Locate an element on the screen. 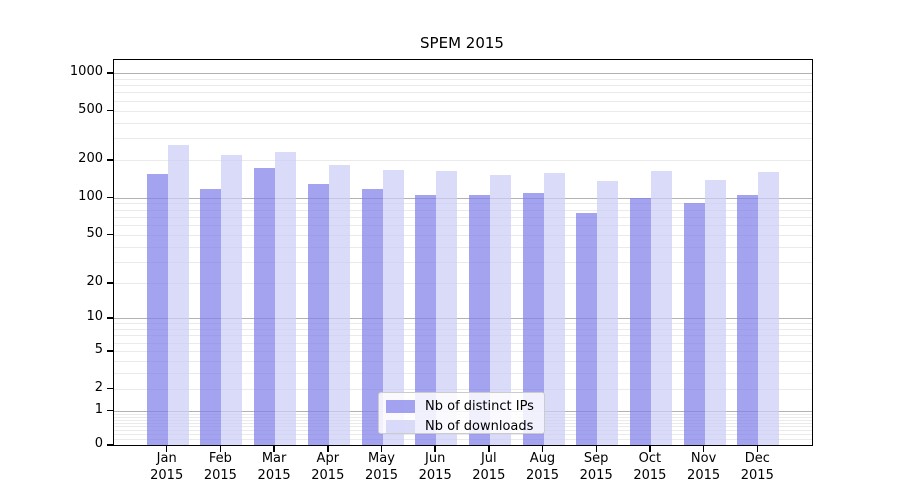 The image size is (900, 500). x-tick-sep is located at coordinates (596, 448).